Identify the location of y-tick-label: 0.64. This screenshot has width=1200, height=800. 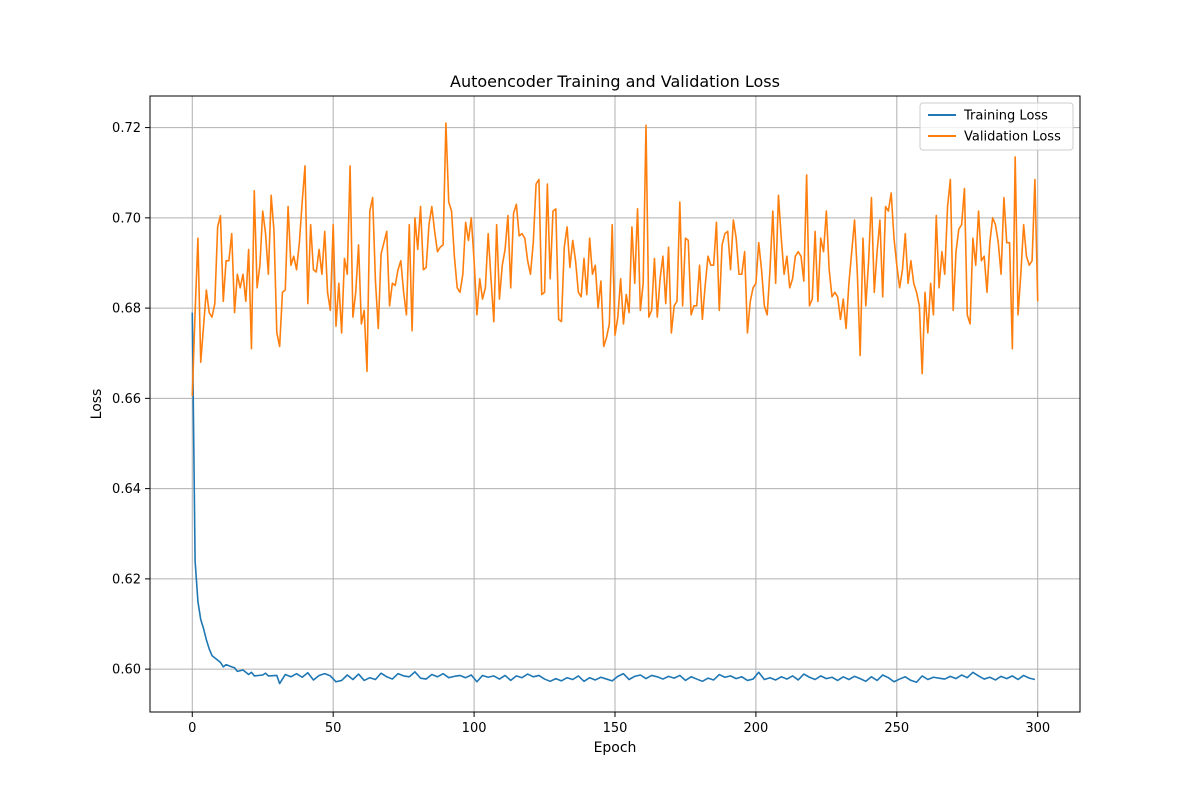
(126, 489).